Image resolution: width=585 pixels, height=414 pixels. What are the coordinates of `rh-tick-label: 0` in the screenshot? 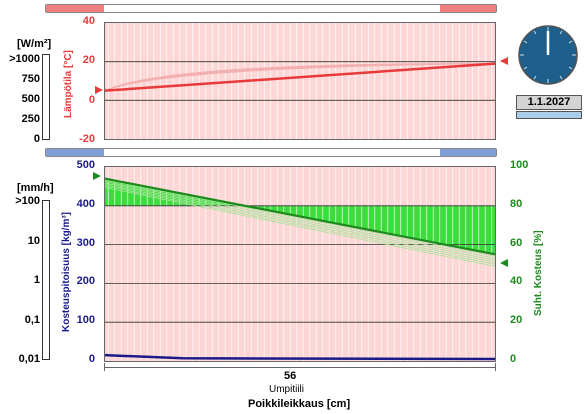 It's located at (513, 359).